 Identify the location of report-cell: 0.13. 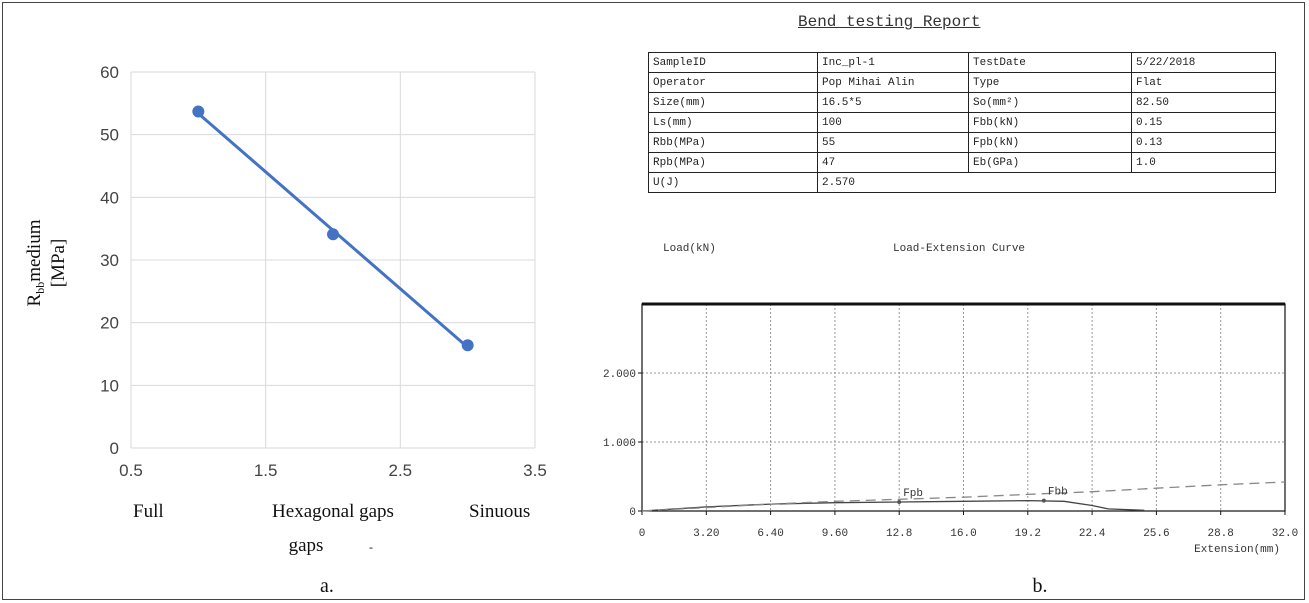
(1203, 142).